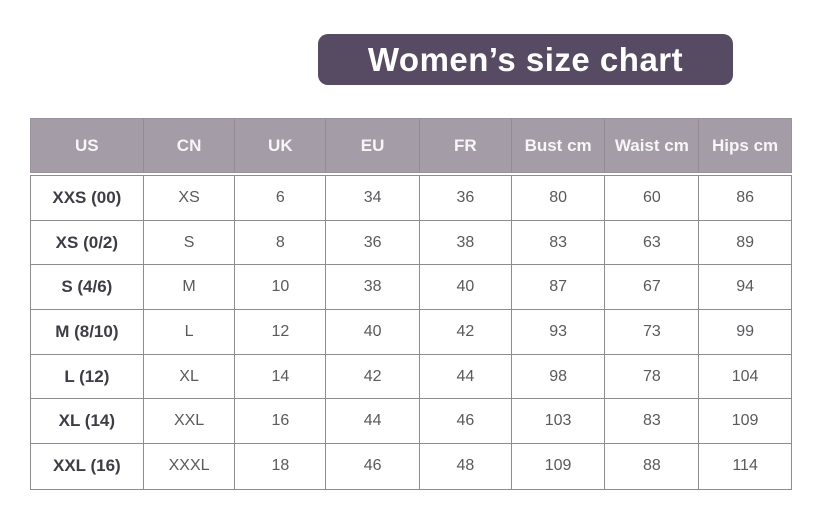 The height and width of the screenshot is (512, 820). I want to click on header-cell-bust-cm: Bust cm, so click(559, 145).